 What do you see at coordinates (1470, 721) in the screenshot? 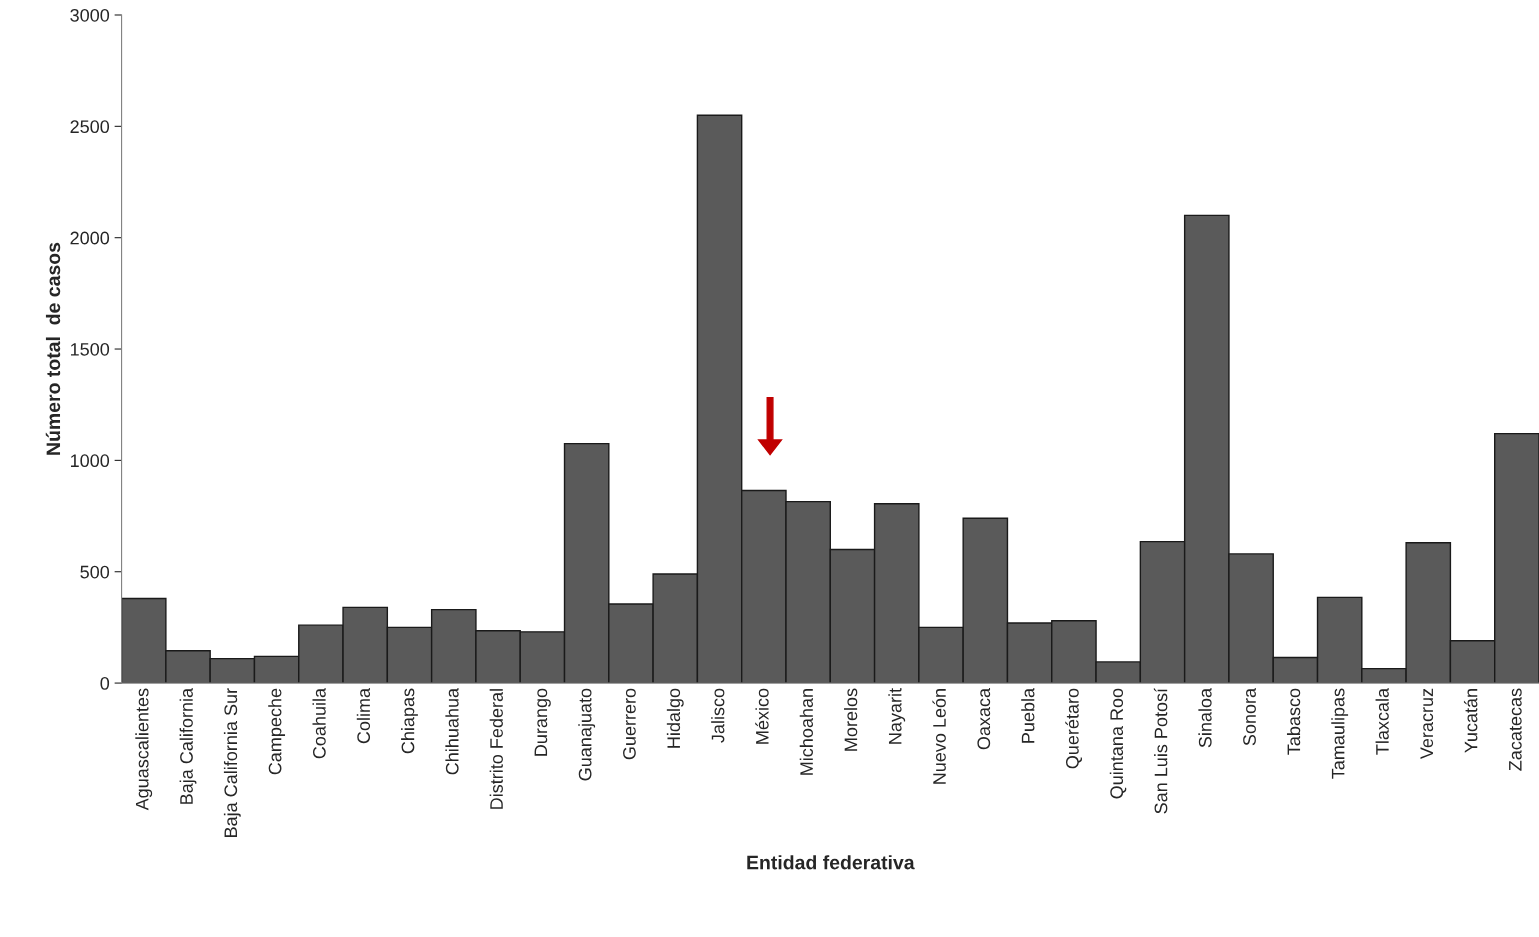
I see `x-tick-label: Yucatán` at bounding box center [1470, 721].